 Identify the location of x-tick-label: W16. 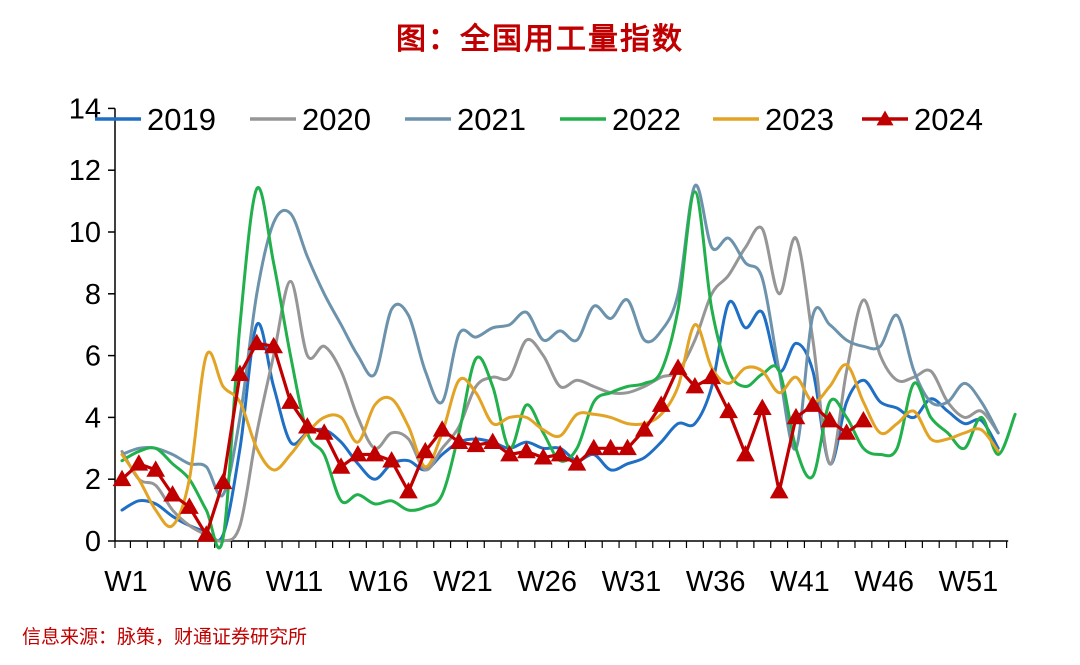
(379, 582).